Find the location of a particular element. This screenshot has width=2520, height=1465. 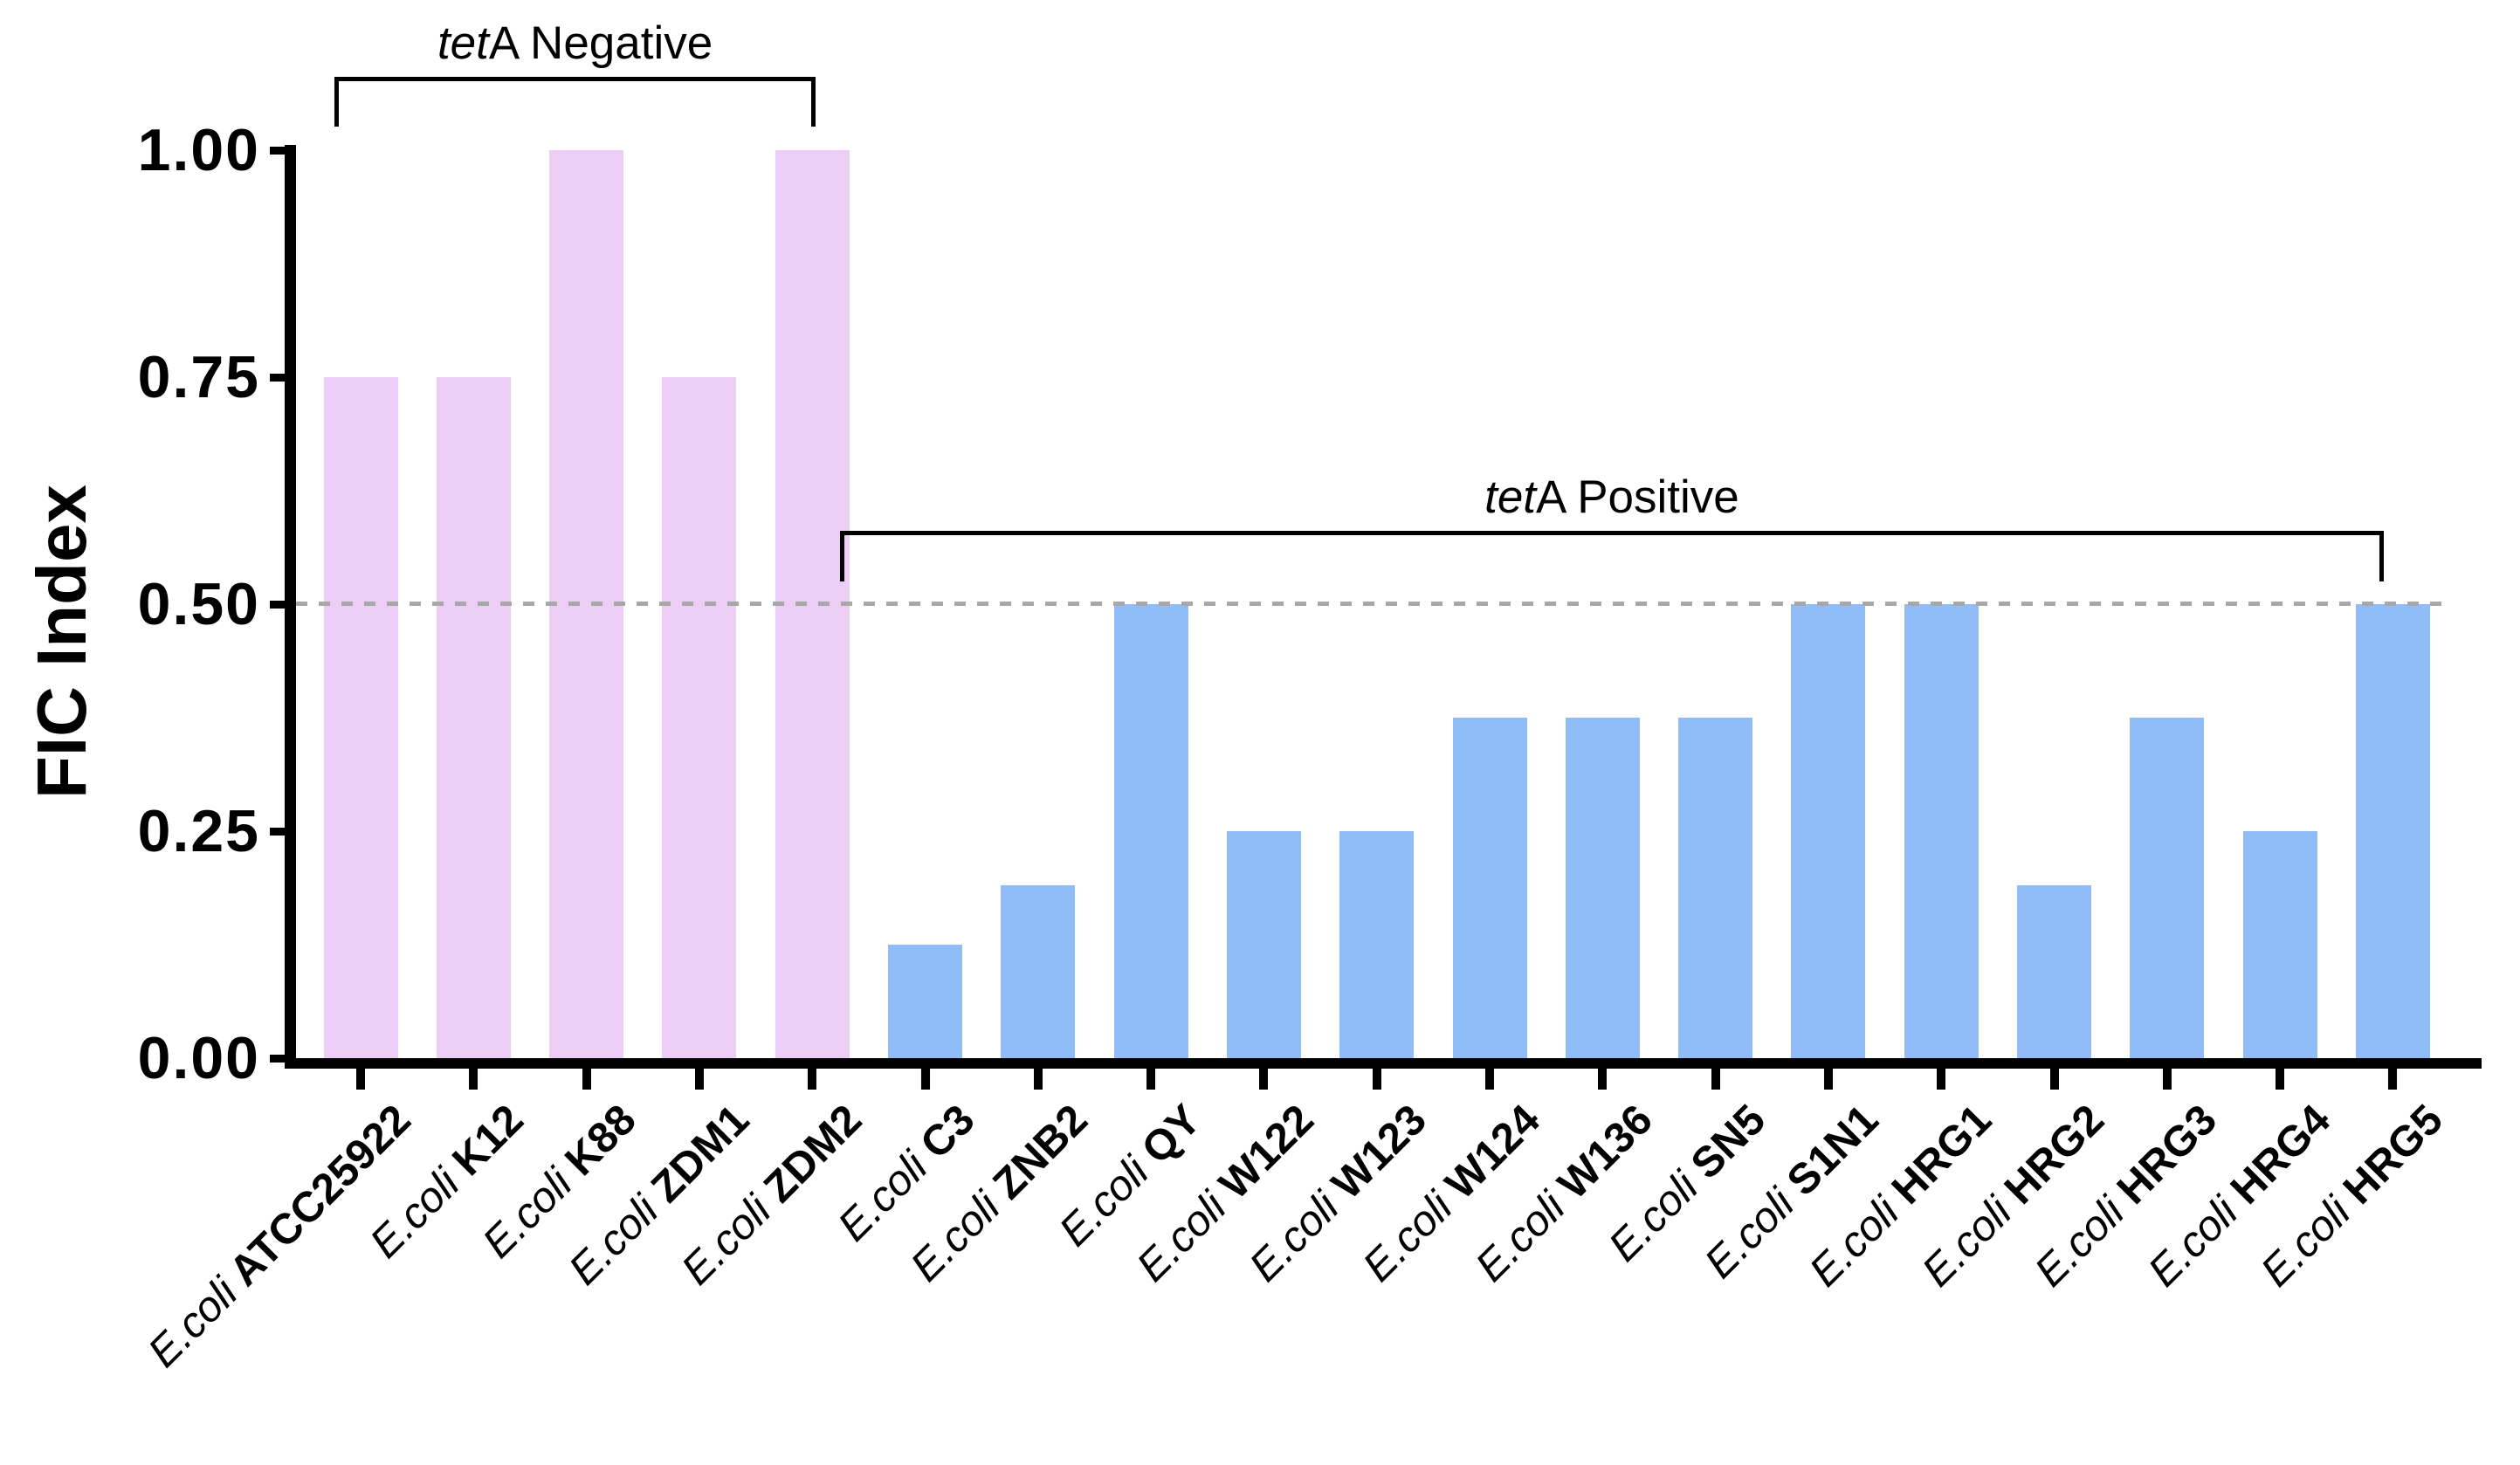

bar-QY is located at coordinates (1150, 831).